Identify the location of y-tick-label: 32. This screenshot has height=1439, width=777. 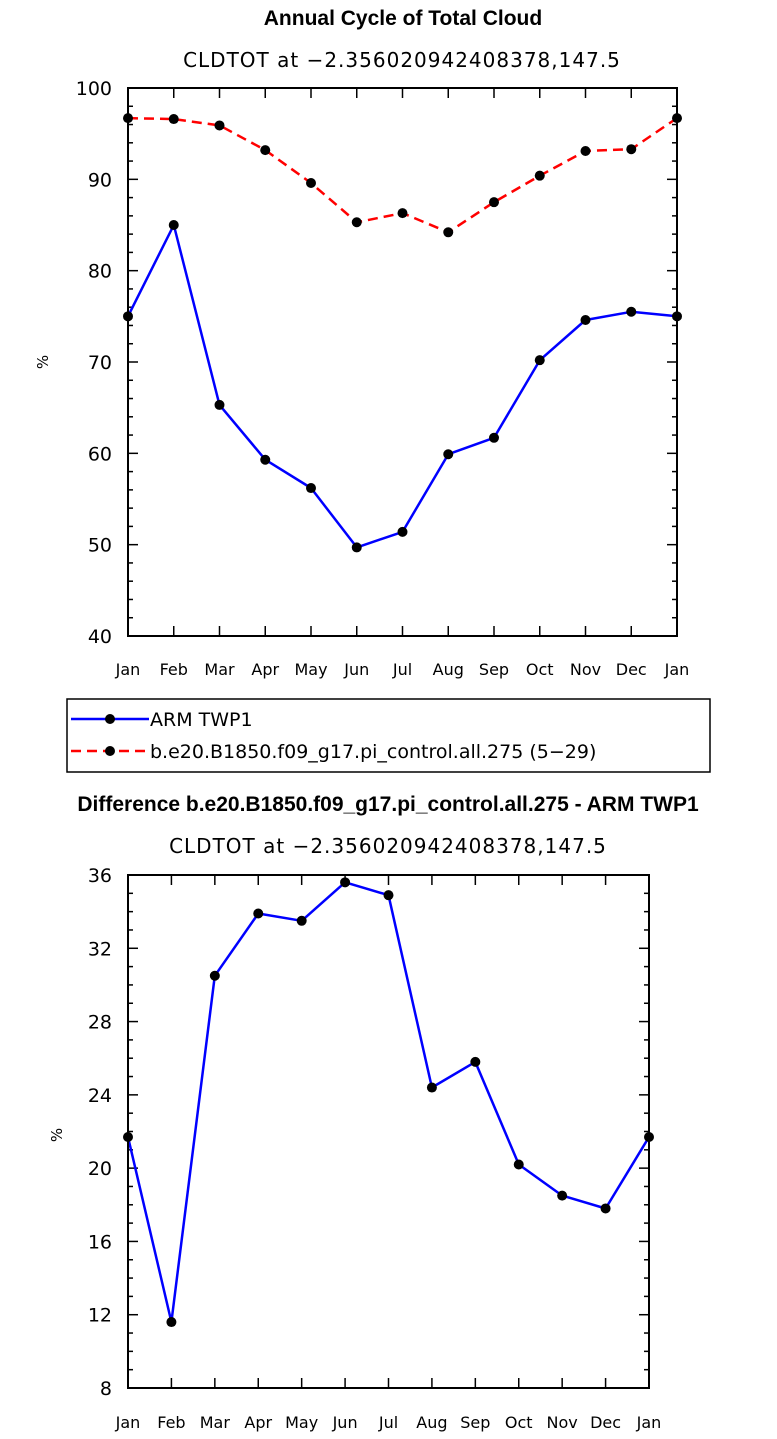
(100, 949).